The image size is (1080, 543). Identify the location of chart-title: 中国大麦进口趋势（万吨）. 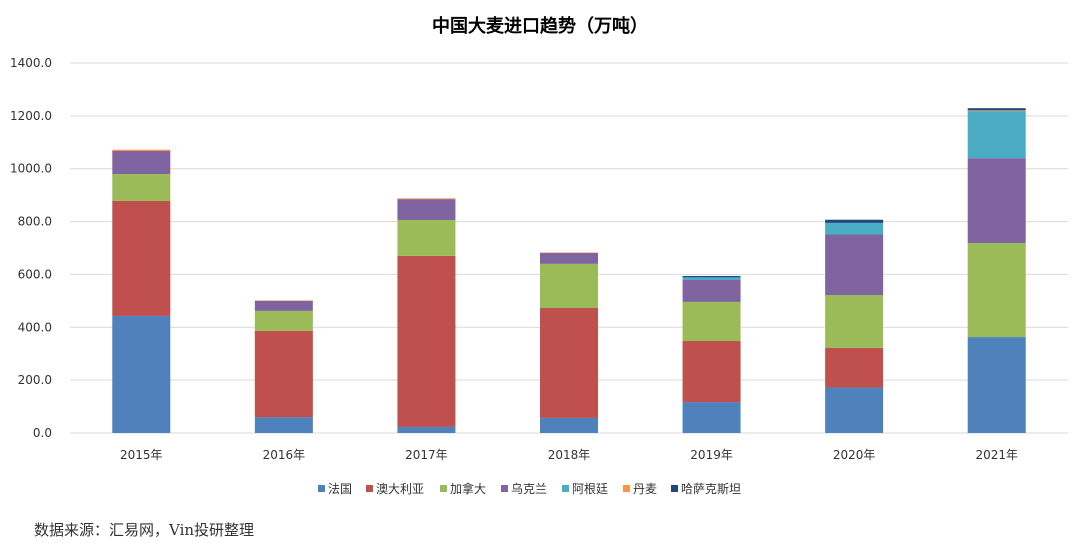
(540, 26).